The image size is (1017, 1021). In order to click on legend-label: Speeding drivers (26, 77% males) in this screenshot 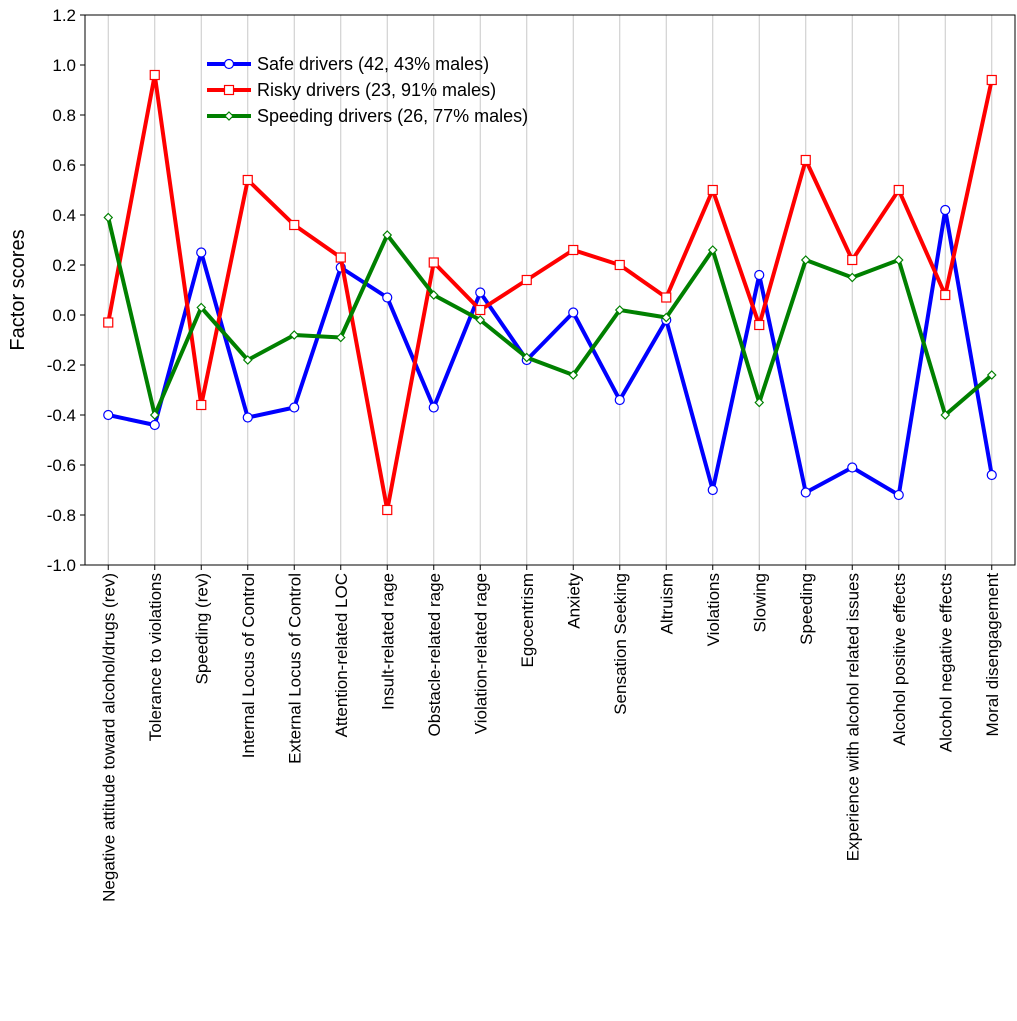, I will do `click(392, 116)`.